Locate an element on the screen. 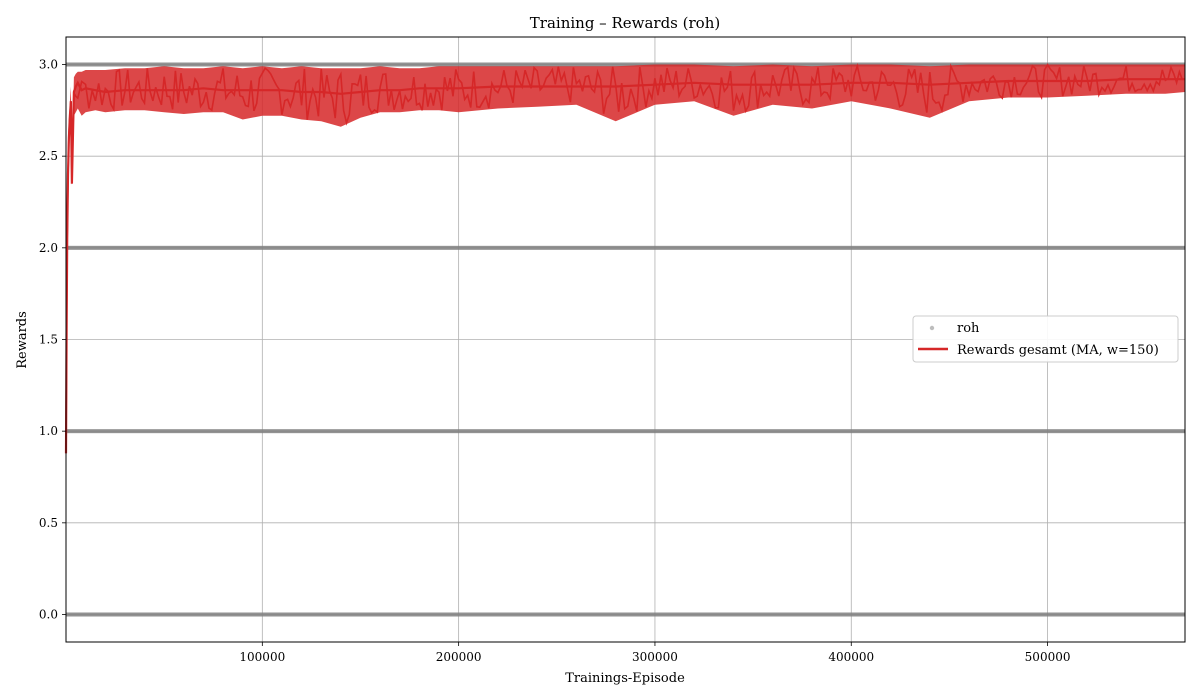 The width and height of the screenshot is (1200, 700). legend-roh-label: roh is located at coordinates (968, 328).